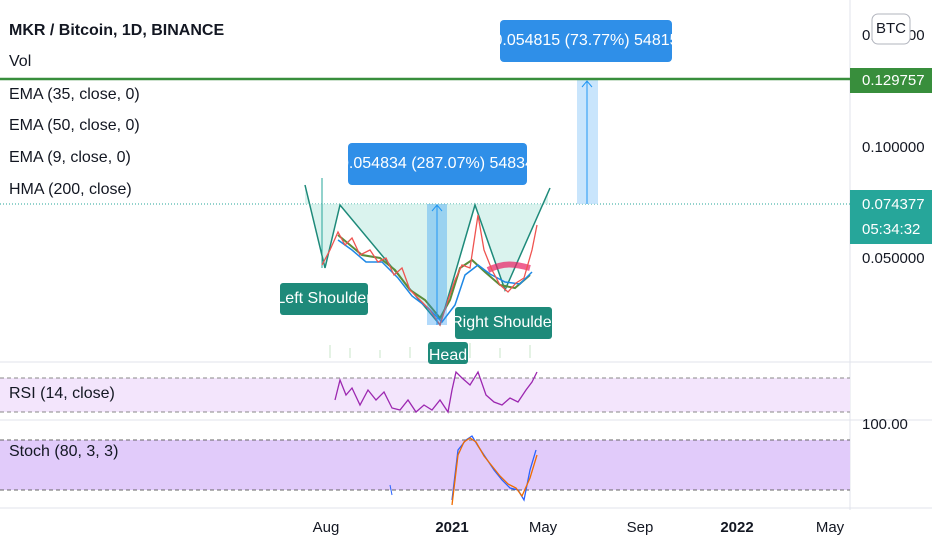  I want to click on pane-legend: Stoch (80, 3, 3), so click(63, 451).